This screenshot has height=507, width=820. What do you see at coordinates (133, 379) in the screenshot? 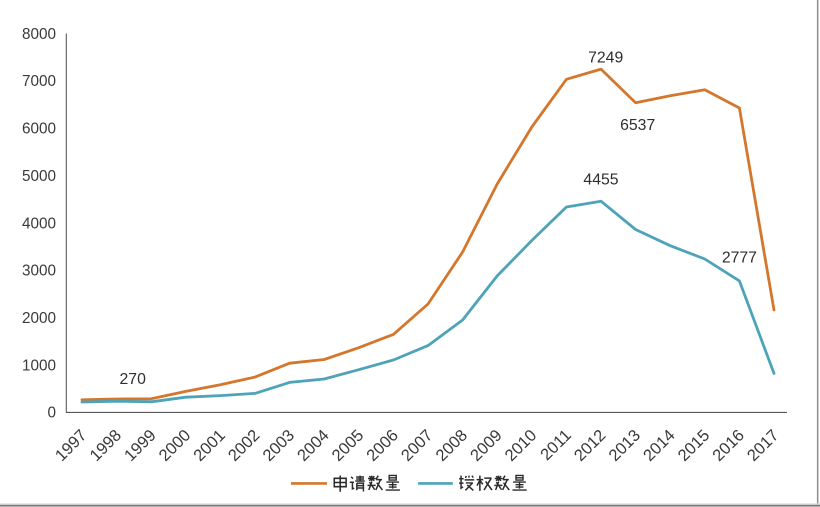
I see `svg-text: 270` at bounding box center [133, 379].